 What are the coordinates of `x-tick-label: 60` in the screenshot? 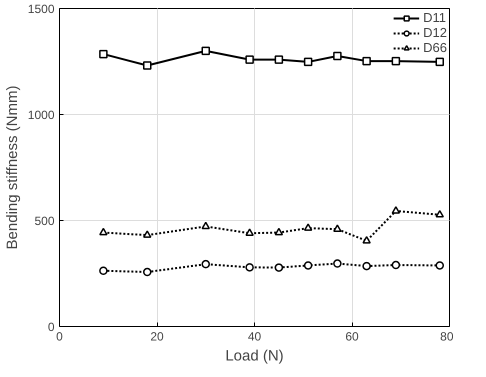 It's located at (352, 337).